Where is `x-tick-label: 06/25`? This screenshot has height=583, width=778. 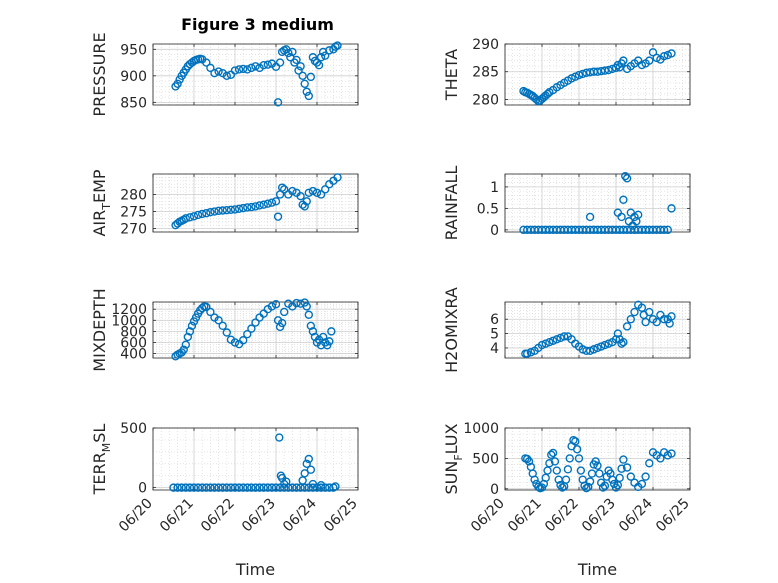
x-tick-label: 06/25 is located at coordinates (673, 516).